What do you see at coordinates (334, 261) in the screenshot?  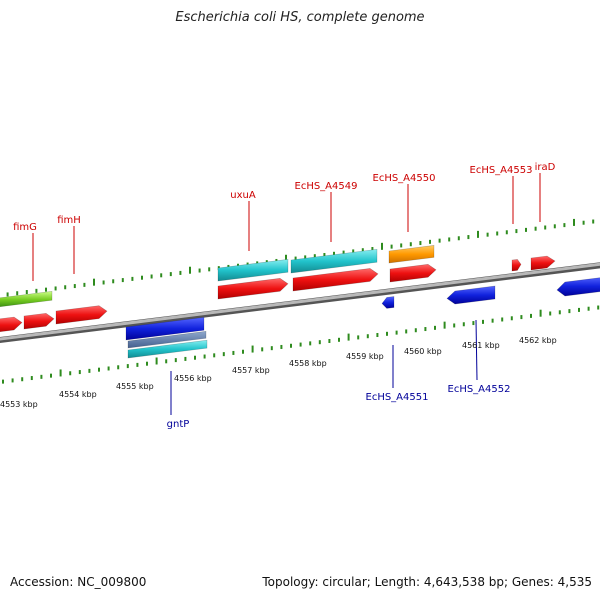 I see `EcHS_A4549-cds-cyan` at bounding box center [334, 261].